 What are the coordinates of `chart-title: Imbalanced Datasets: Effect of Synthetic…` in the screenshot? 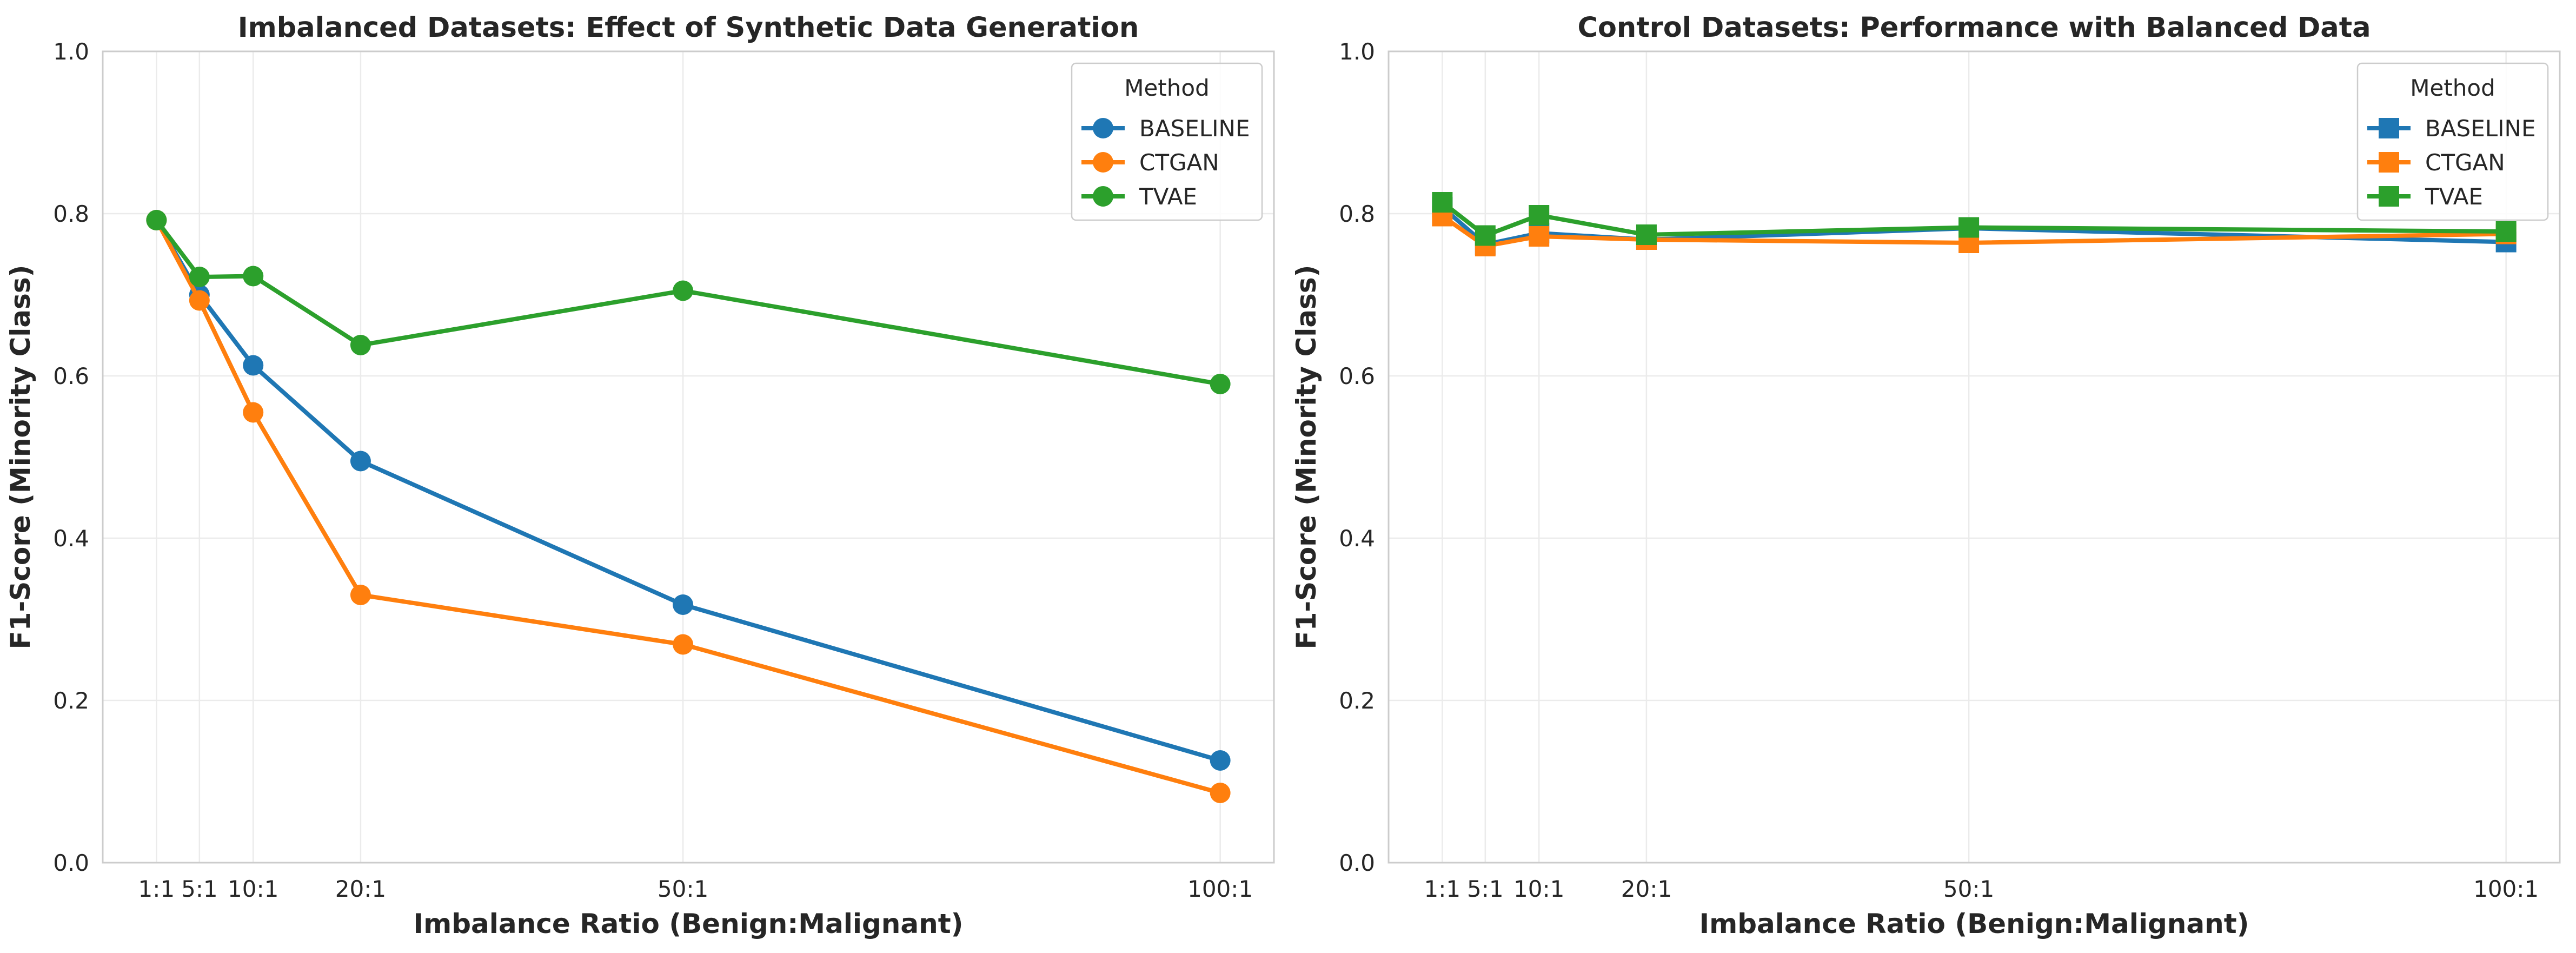 It's located at (688, 28).